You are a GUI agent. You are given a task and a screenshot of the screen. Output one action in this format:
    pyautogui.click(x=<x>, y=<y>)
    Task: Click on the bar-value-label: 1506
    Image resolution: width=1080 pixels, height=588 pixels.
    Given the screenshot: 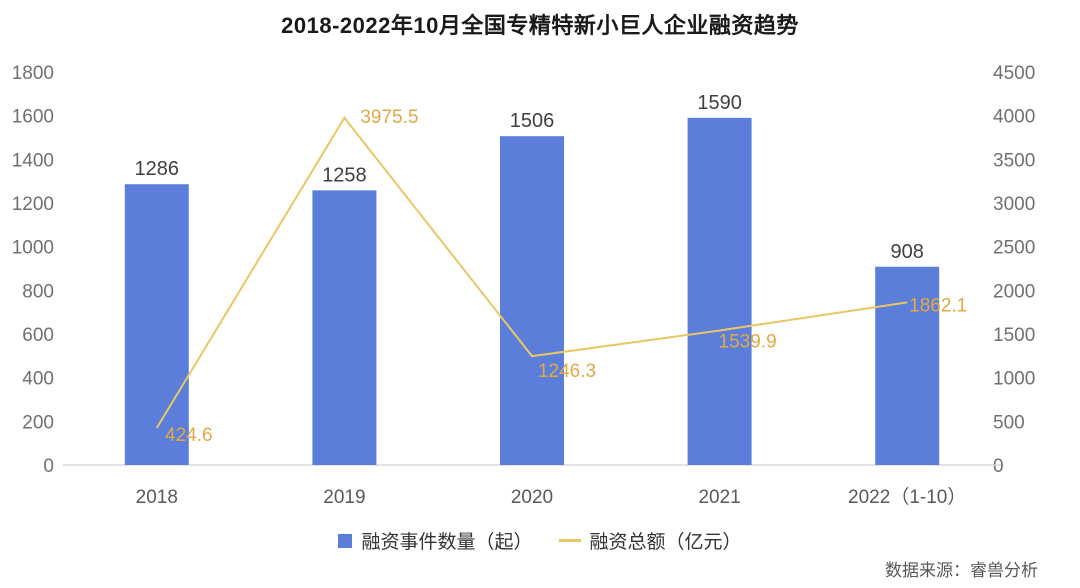 What is the action you would take?
    pyautogui.click(x=532, y=121)
    